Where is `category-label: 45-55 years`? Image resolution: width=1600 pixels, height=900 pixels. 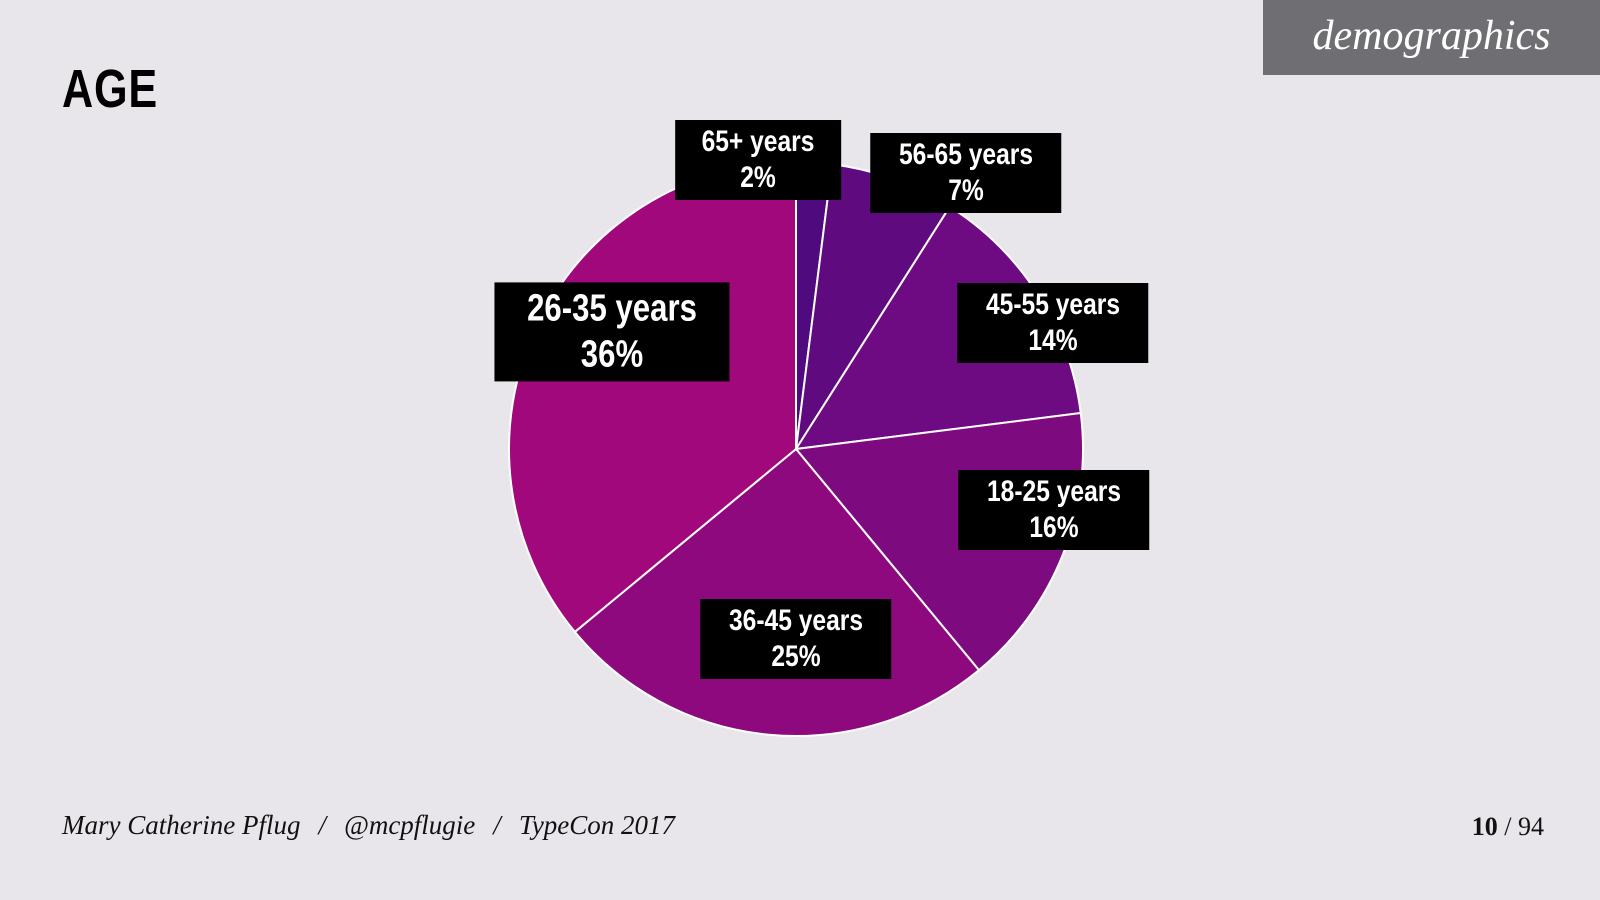 category-label: 45-55 years is located at coordinates (1053, 304).